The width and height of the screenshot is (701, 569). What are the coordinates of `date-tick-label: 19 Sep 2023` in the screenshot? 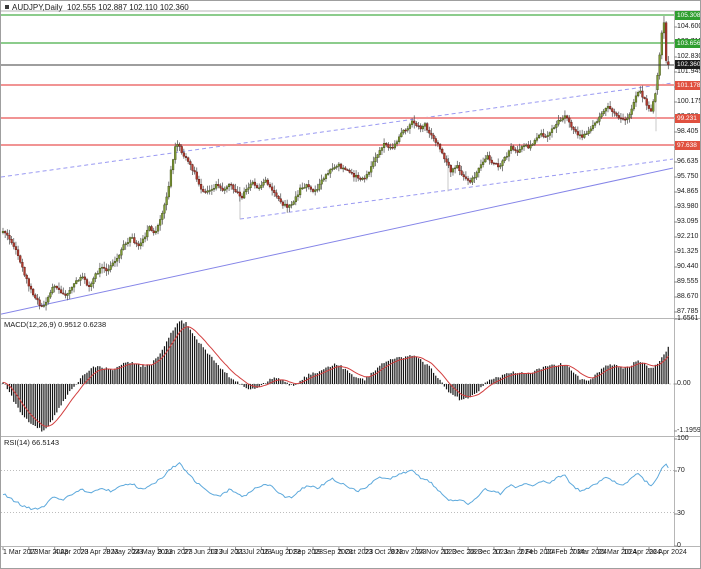 It's located at (333, 552).